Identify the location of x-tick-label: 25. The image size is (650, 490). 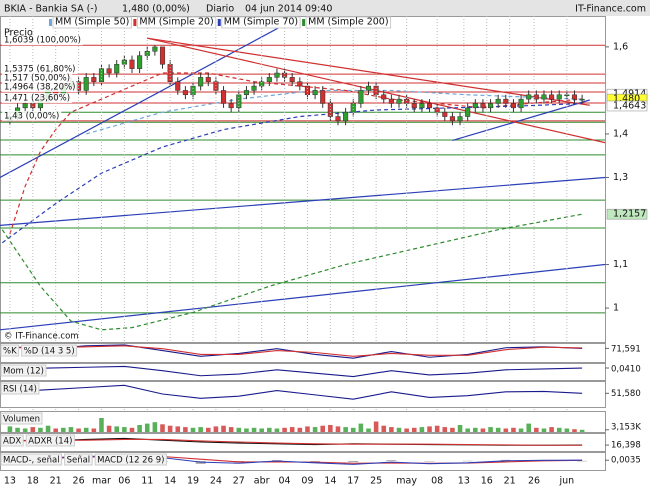
(376, 481).